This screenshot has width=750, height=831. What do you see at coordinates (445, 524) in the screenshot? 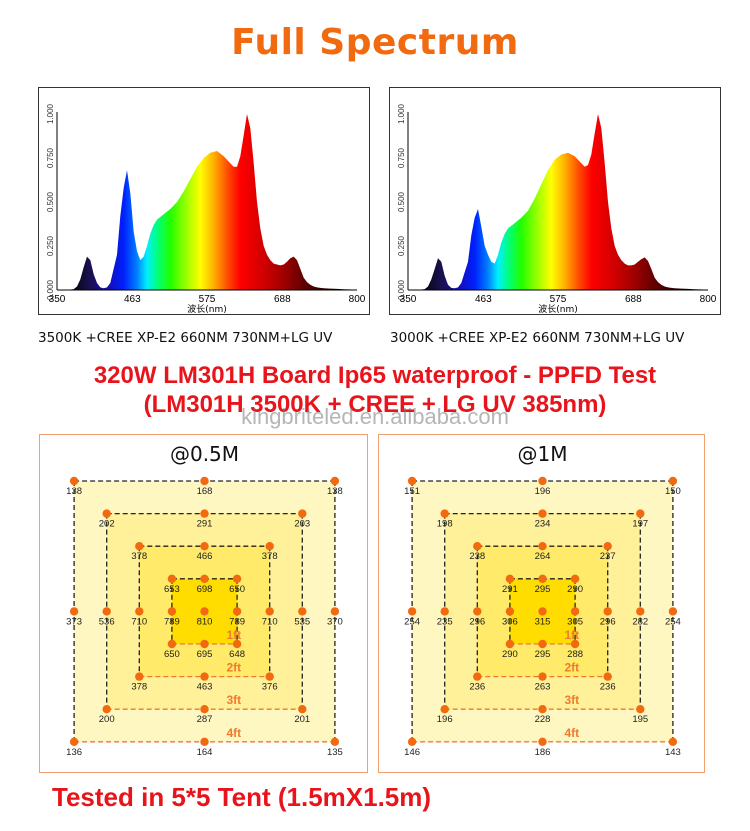
I see `ppfd-value: 198` at bounding box center [445, 524].